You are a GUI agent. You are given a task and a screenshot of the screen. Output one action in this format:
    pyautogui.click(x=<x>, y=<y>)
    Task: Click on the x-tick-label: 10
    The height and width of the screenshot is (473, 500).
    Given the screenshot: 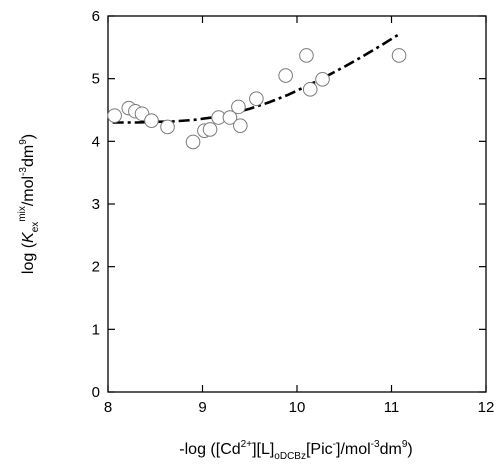 What is the action you would take?
    pyautogui.click(x=297, y=407)
    